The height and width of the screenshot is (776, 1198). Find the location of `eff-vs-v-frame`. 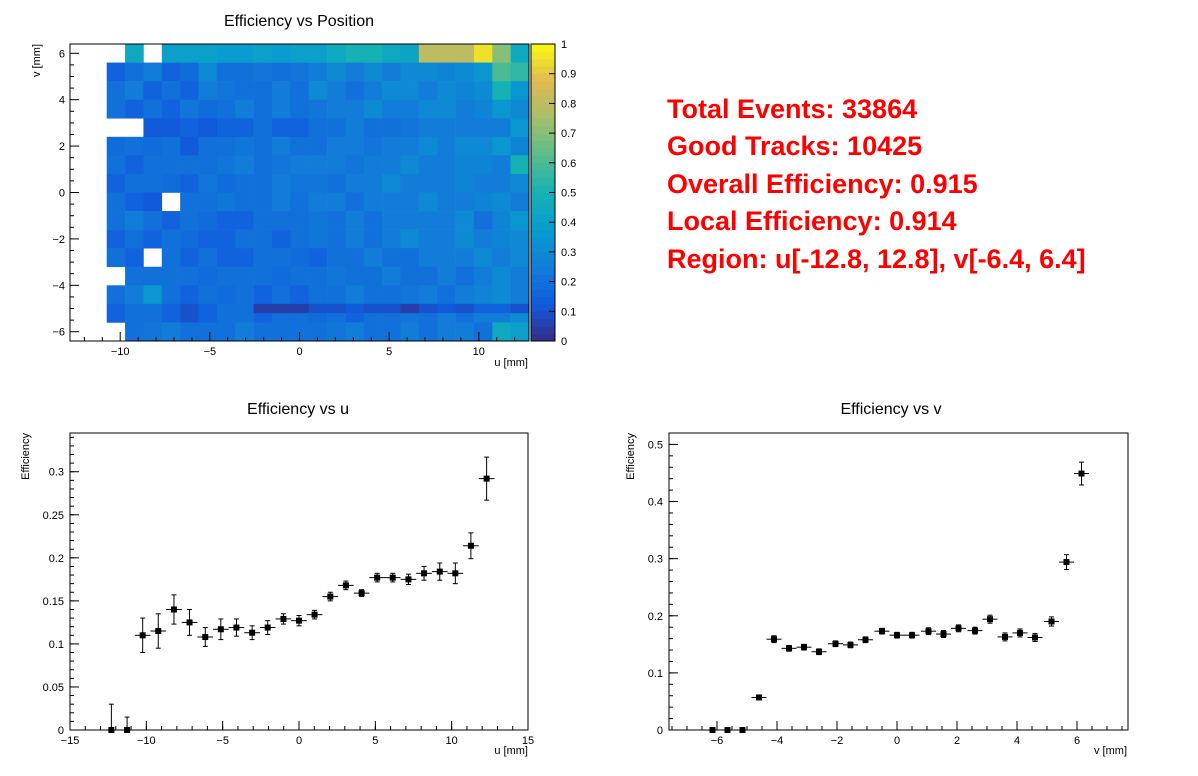

eff-vs-v-frame is located at coordinates (898, 581).